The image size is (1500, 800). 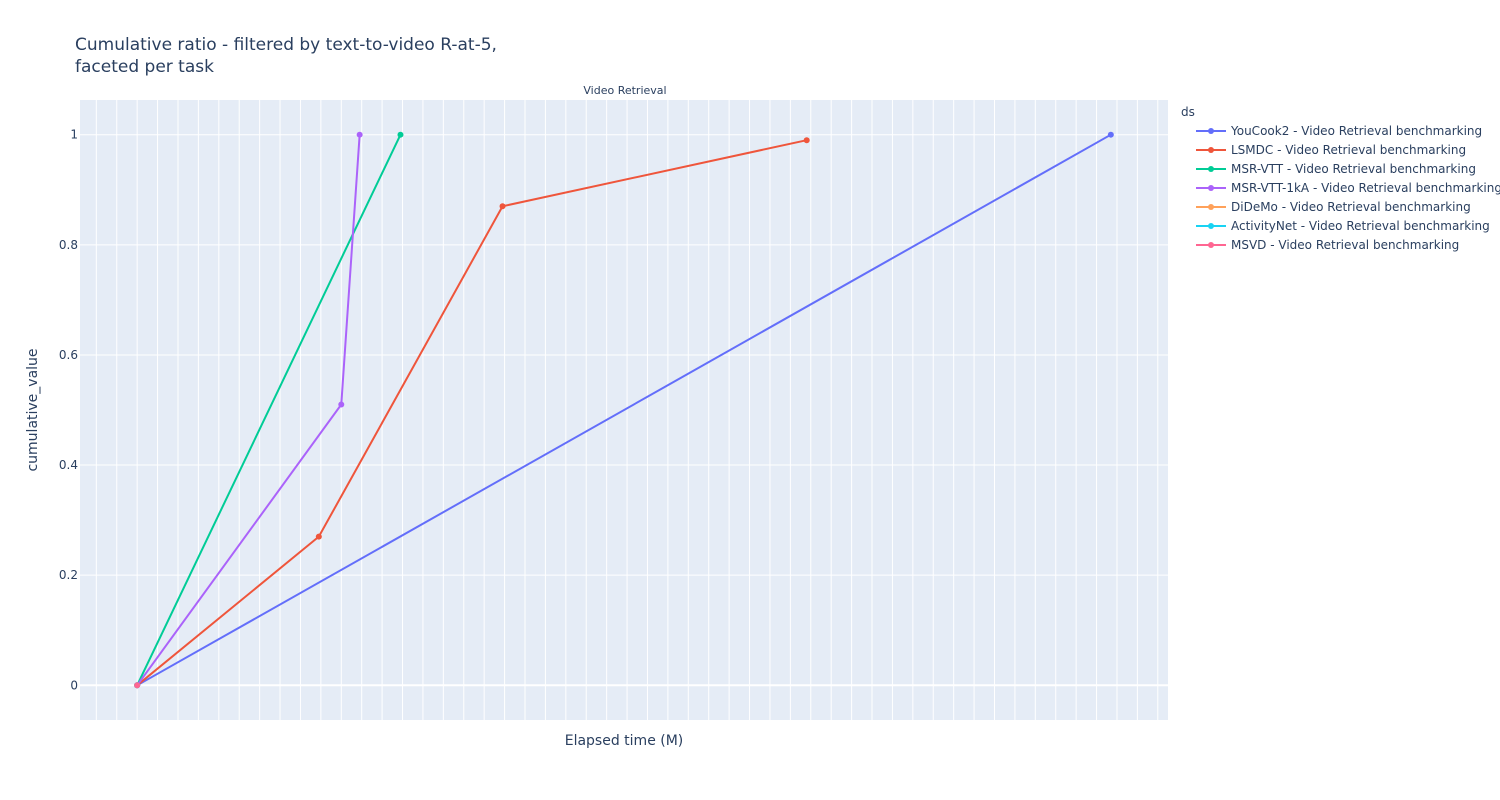 I want to click on legend-item-1: LSMDC - Video Retrieval benchmarking, so click(x=1331, y=150).